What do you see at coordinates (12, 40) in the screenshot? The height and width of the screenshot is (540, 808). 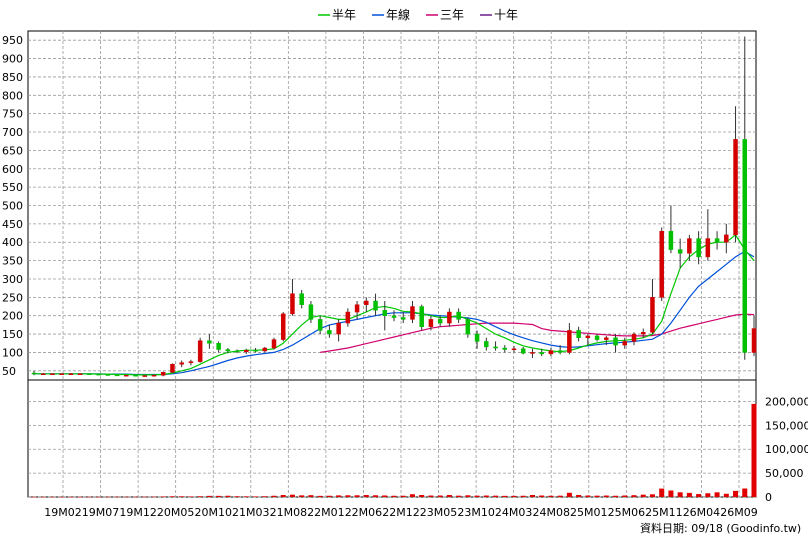 I see `price-tick-label: 950` at bounding box center [12, 40].